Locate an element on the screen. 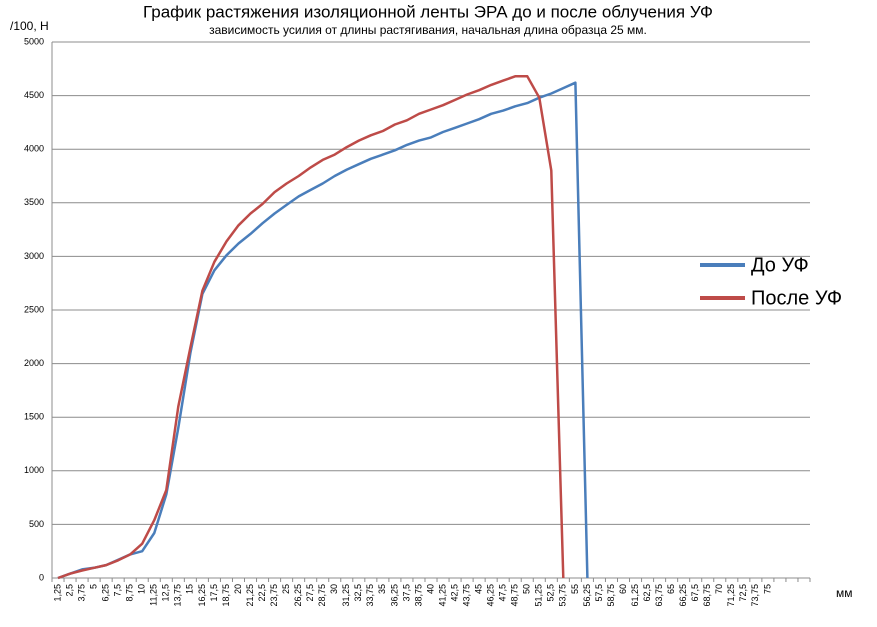  x-tick-label: 72,5 is located at coordinates (743, 593).